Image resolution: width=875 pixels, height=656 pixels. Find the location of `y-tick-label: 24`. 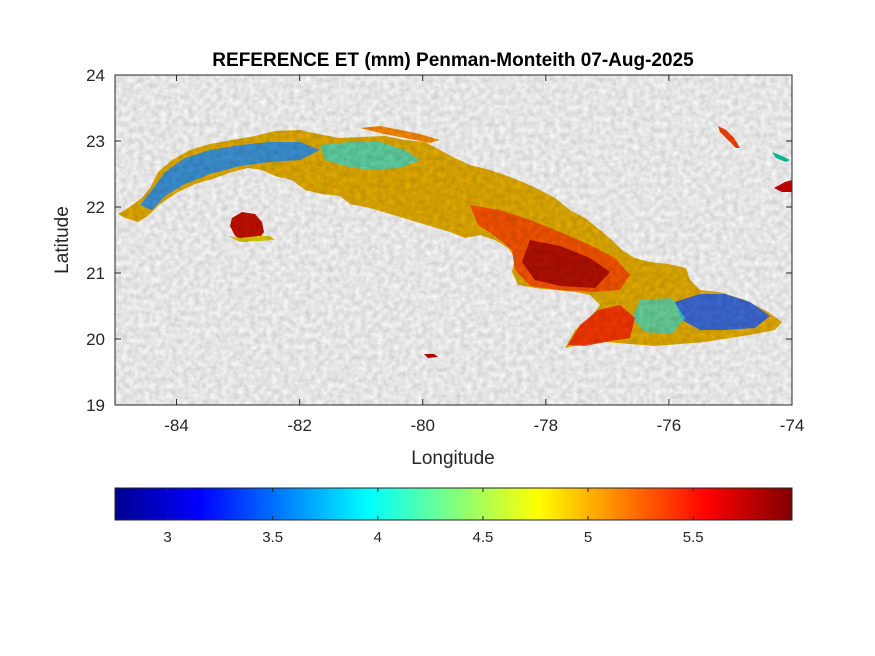

y-tick-label: 24 is located at coordinates (95, 75).